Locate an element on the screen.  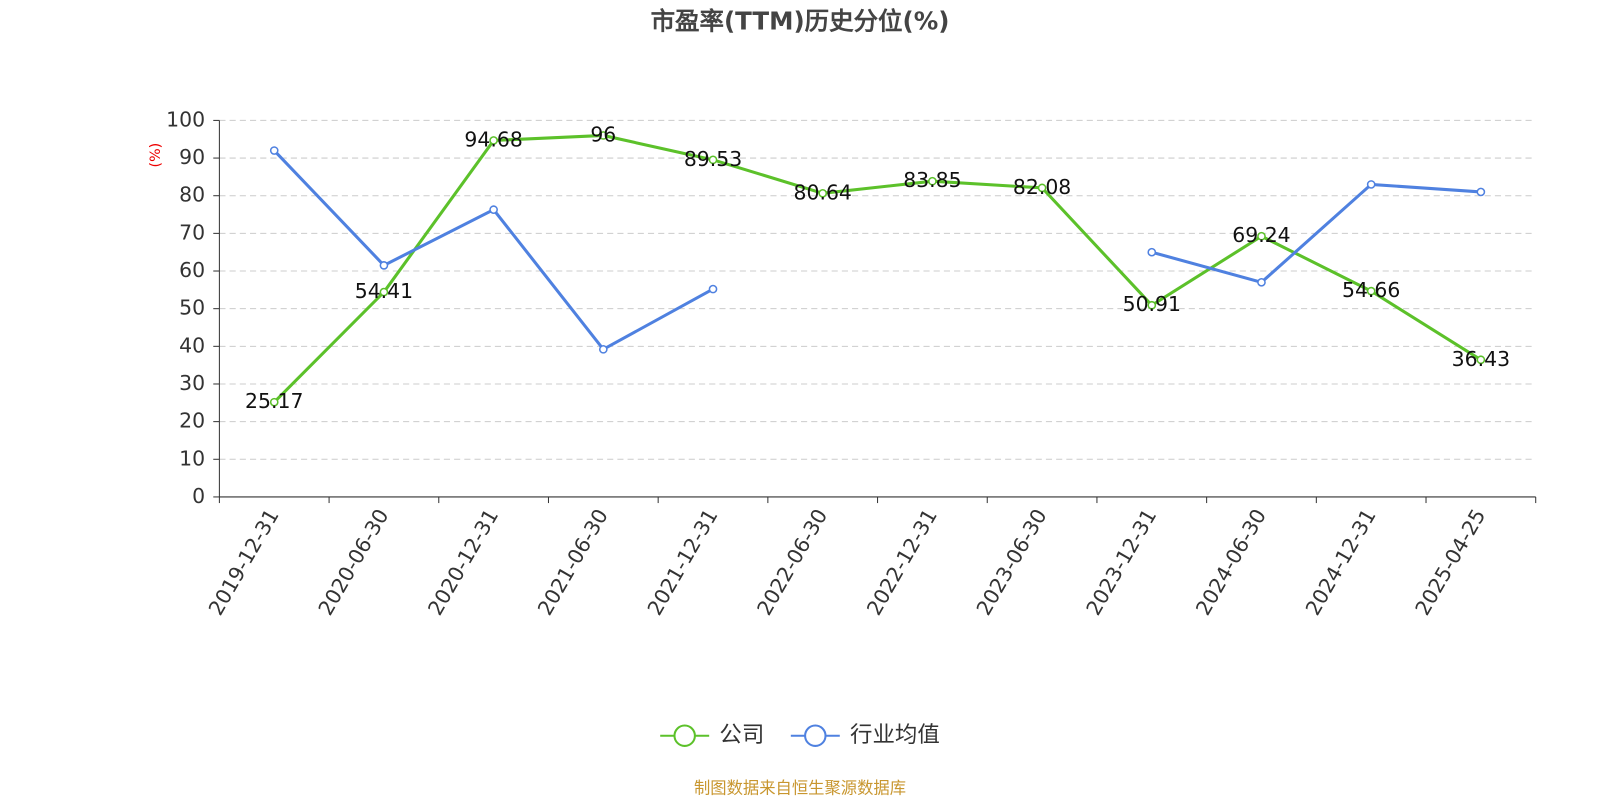
x-tick-label: 2022-12-31 is located at coordinates (902, 562).